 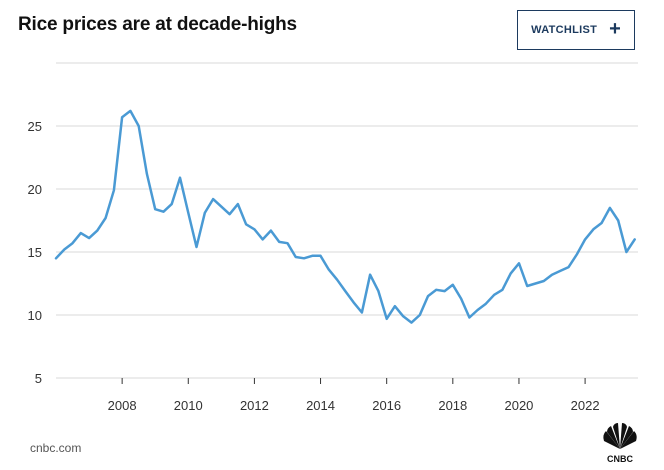 What do you see at coordinates (254, 405) in the screenshot?
I see `x-tick-label: 2012` at bounding box center [254, 405].